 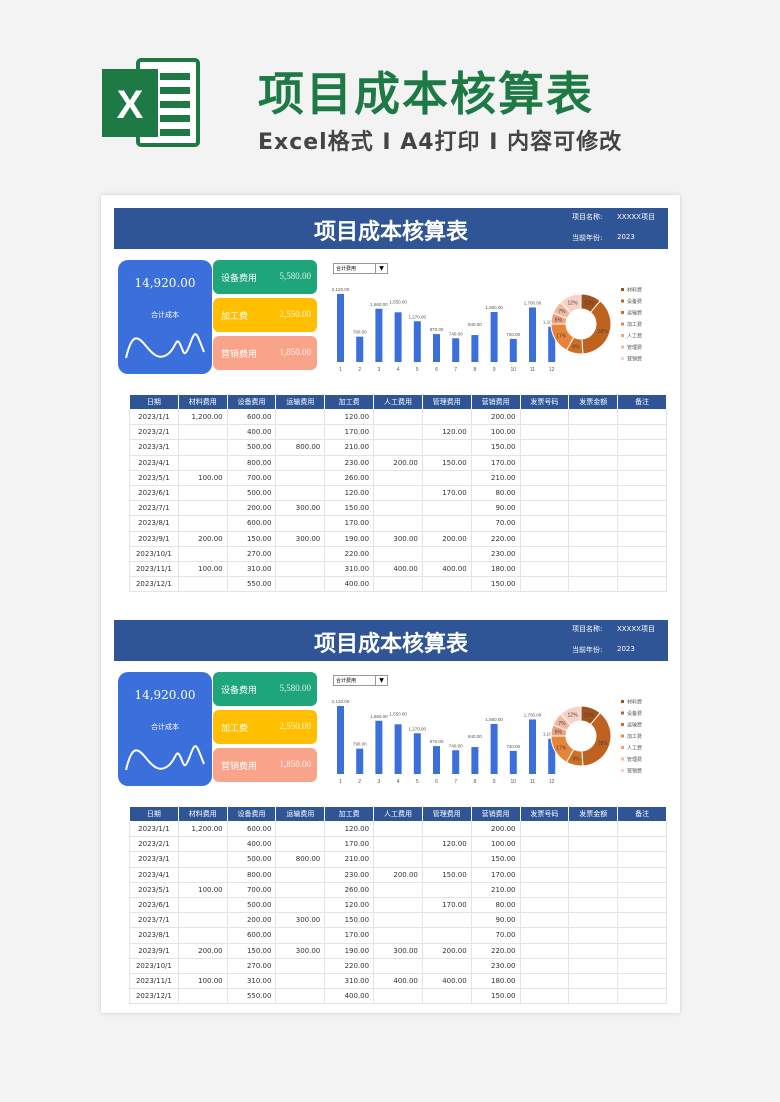 I want to click on table-cell: 70.00, so click(x=495, y=523).